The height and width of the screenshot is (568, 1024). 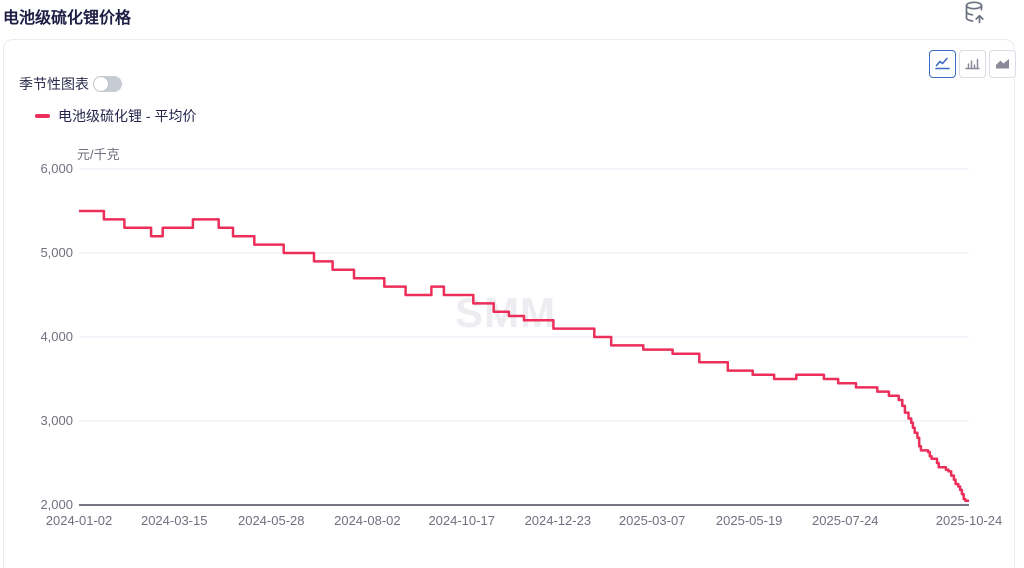 What do you see at coordinates (174, 520) in the screenshot?
I see `x-axis-tick-label: 2024-03-15` at bounding box center [174, 520].